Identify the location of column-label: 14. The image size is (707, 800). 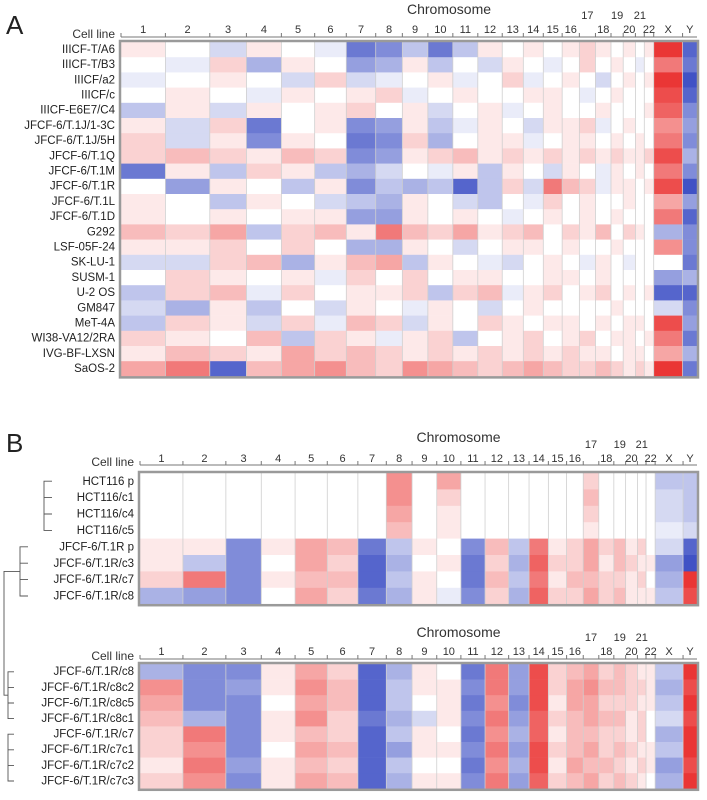
(539, 459).